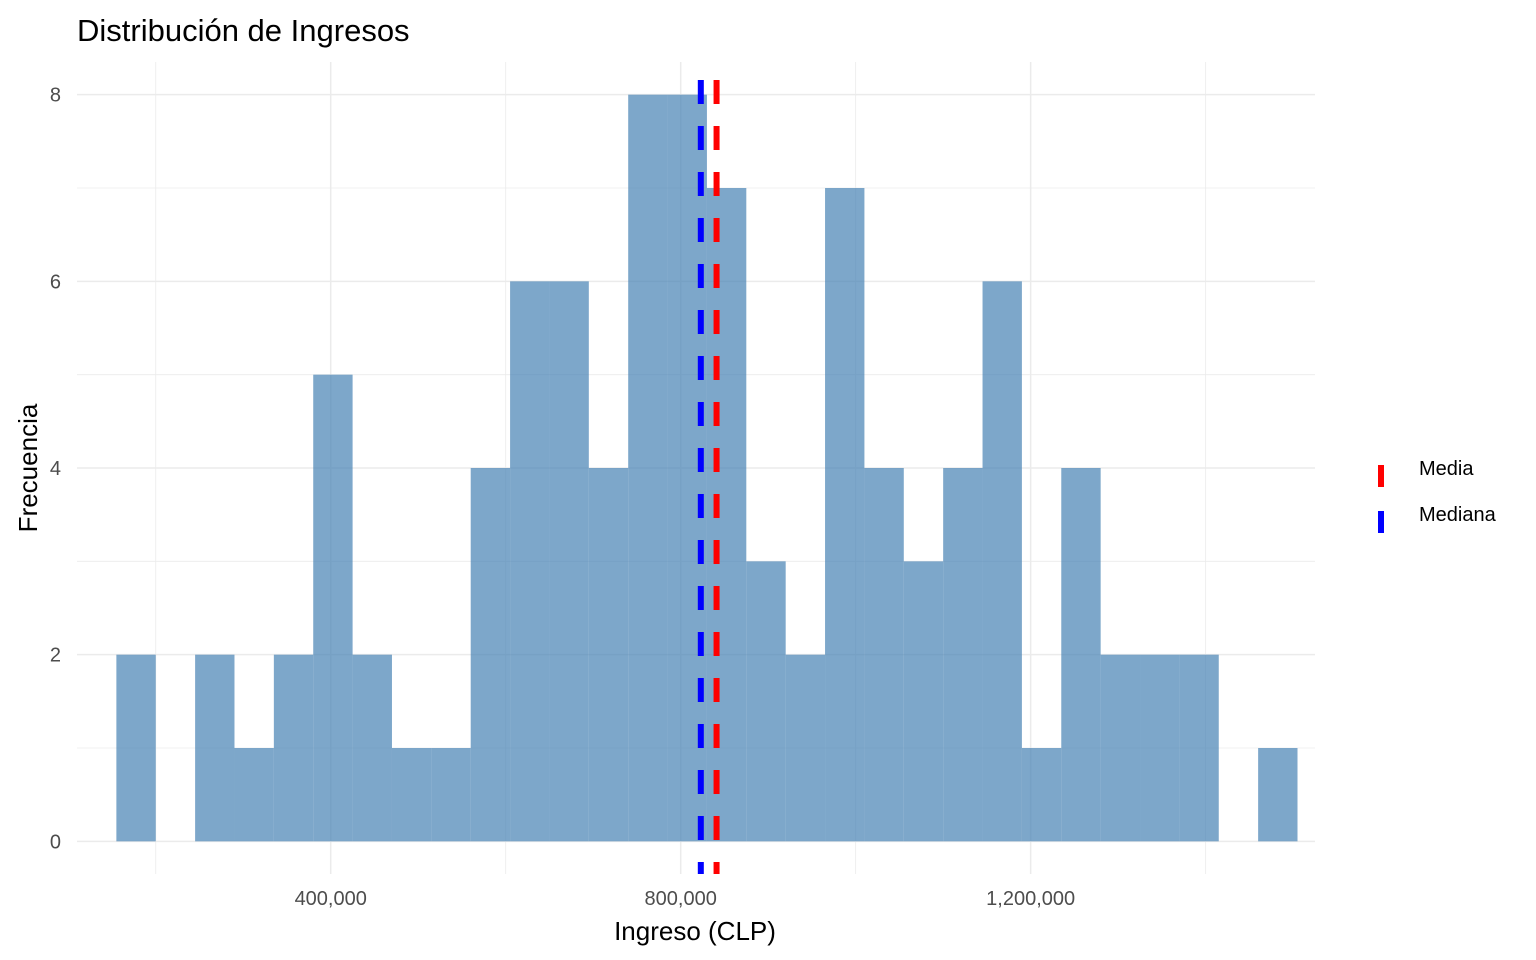 This screenshot has height=960, width=1536. What do you see at coordinates (1458, 515) in the screenshot?
I see `legend-label-mediana: Mediana` at bounding box center [1458, 515].